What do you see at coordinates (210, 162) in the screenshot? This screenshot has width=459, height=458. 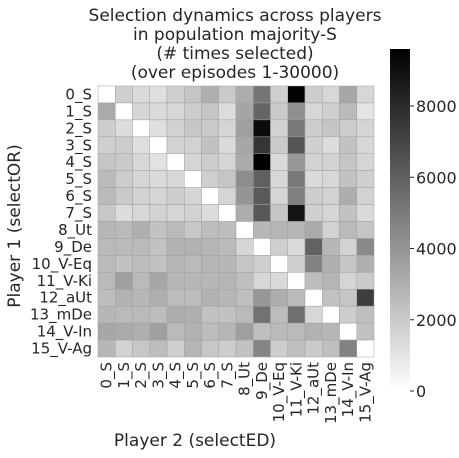 I see `heatmap-cell-4_S-6_S` at bounding box center [210, 162].